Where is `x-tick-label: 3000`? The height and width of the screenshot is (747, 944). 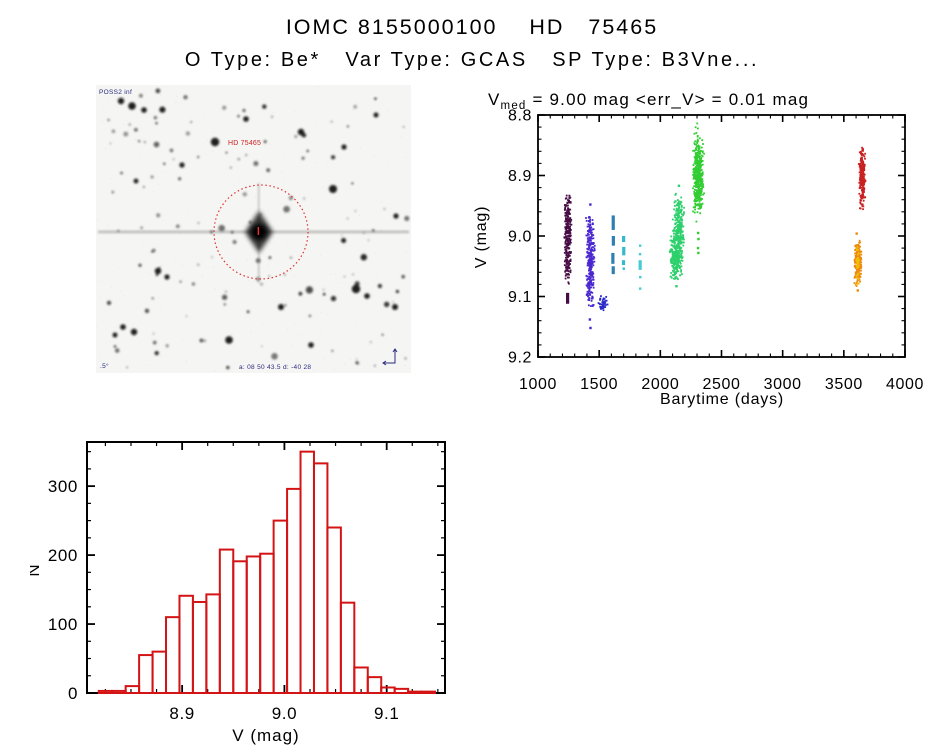
x-tick-label: 3000 is located at coordinates (783, 384).